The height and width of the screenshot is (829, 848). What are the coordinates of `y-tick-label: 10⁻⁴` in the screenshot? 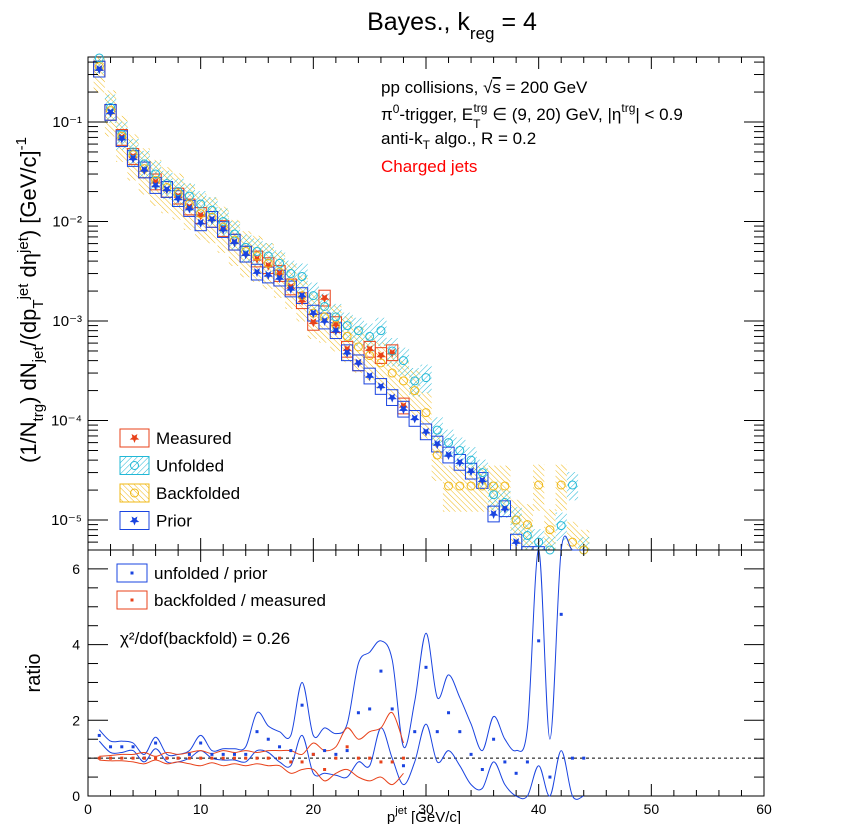 It's located at (66, 421).